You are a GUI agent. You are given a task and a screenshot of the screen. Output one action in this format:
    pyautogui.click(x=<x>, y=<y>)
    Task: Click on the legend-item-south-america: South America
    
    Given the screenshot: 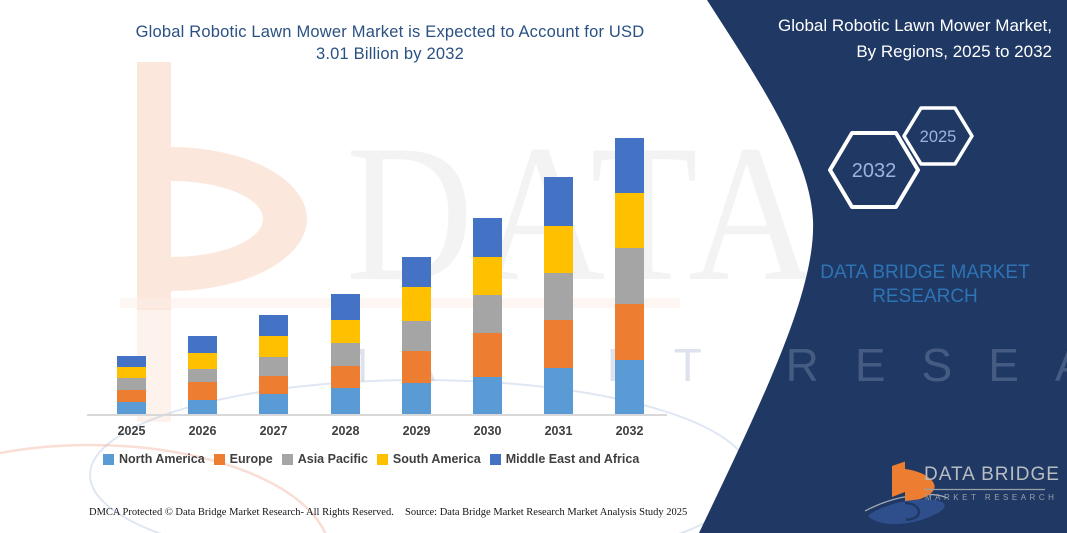 What is the action you would take?
    pyautogui.click(x=428, y=459)
    